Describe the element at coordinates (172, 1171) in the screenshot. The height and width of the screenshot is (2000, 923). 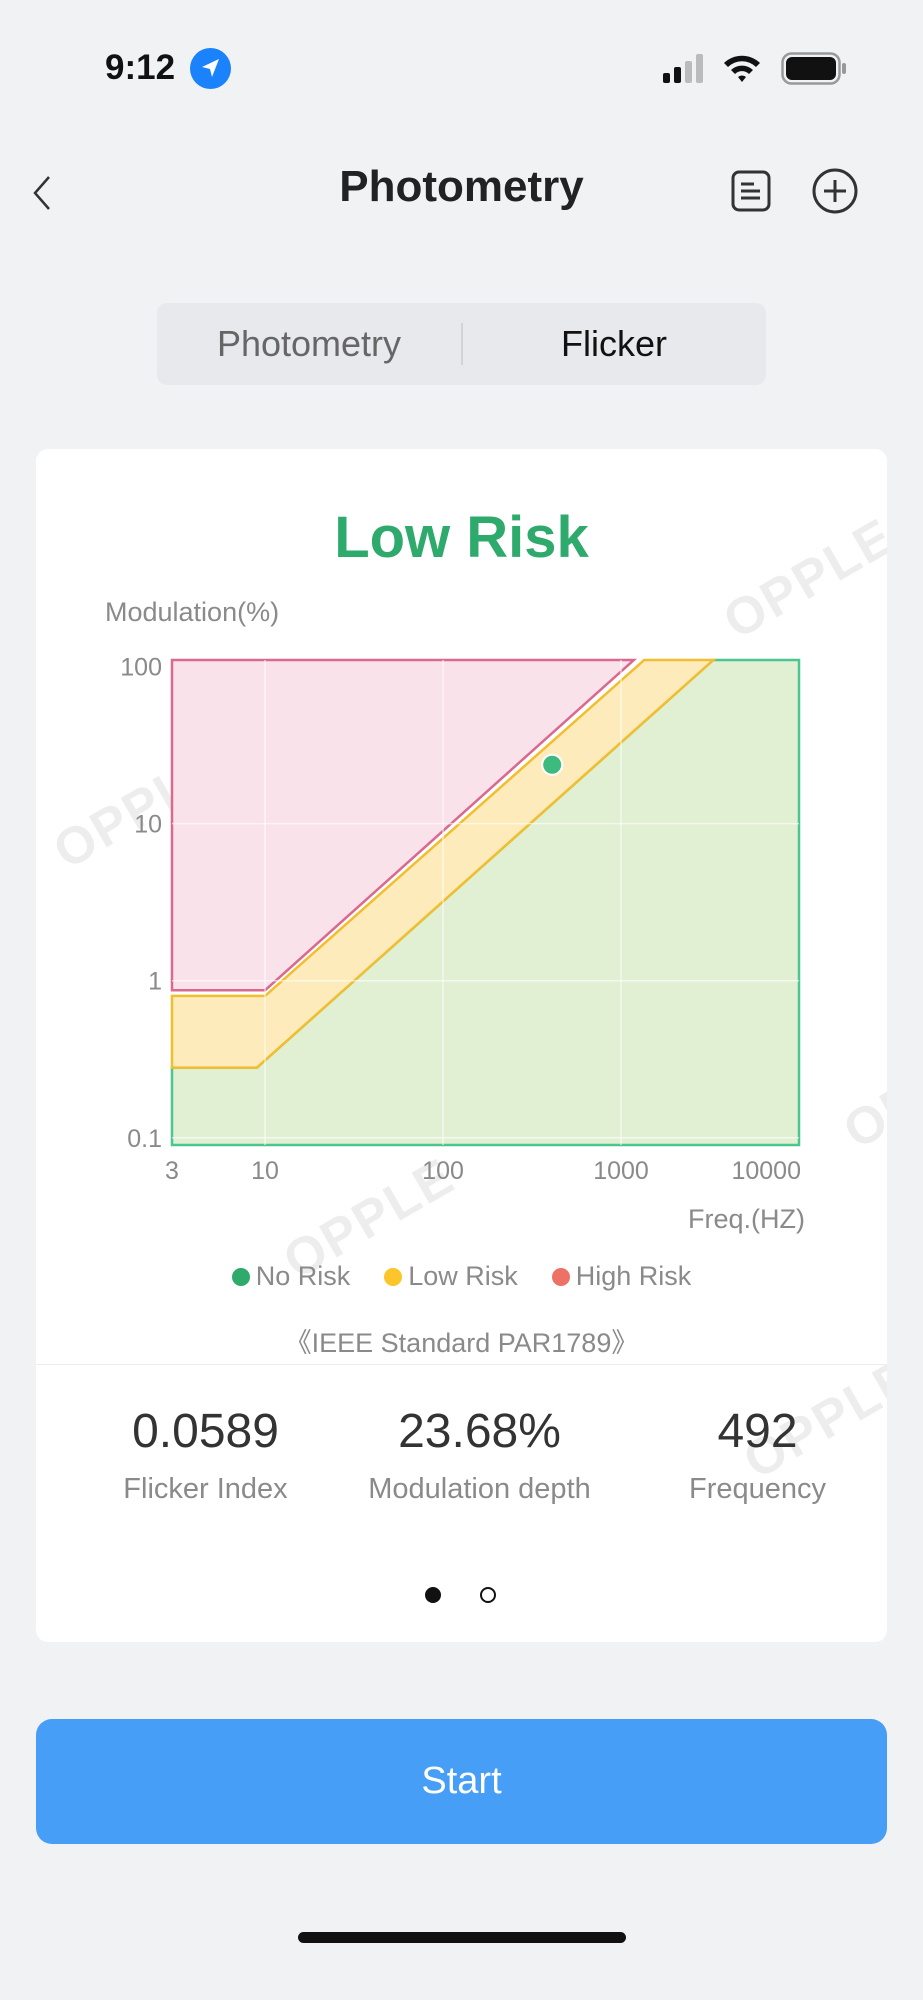
I see `x-tick-label: 3` at that location.